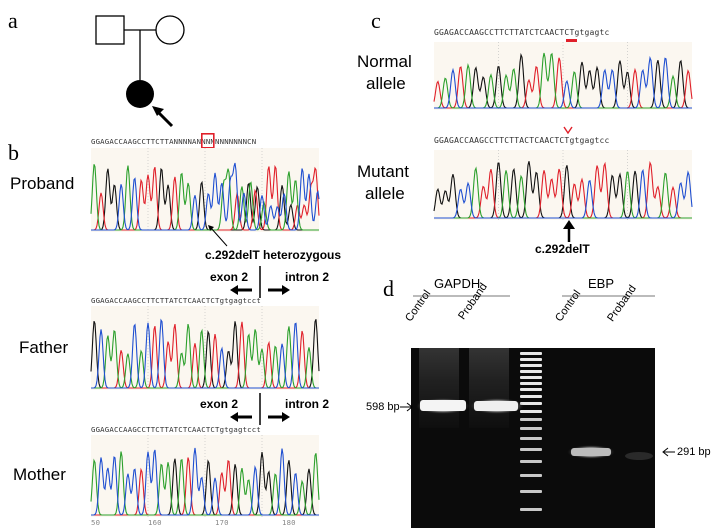 The image size is (717, 532). What do you see at coordinates (229, 277) in the screenshot?
I see `exon-label-1: exon 2` at bounding box center [229, 277].